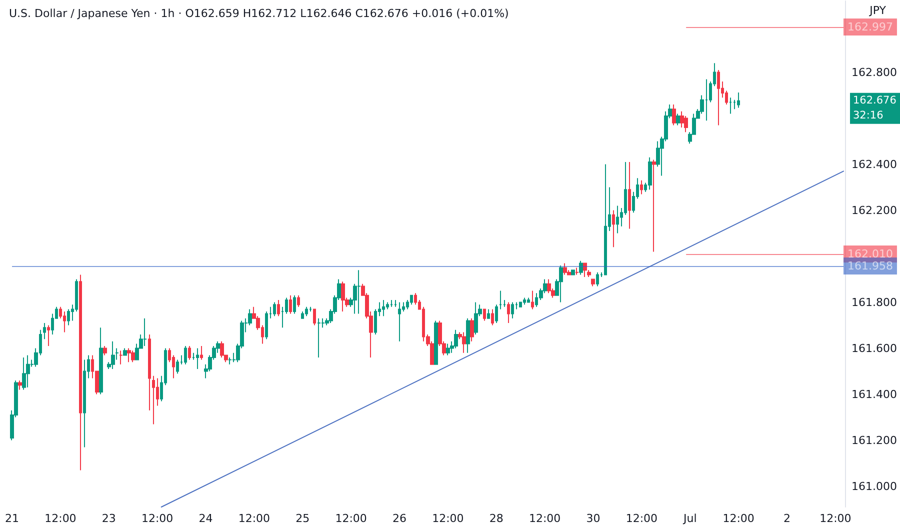 The height and width of the screenshot is (526, 900). I want to click on ref-line-label: 162.997, so click(870, 27).